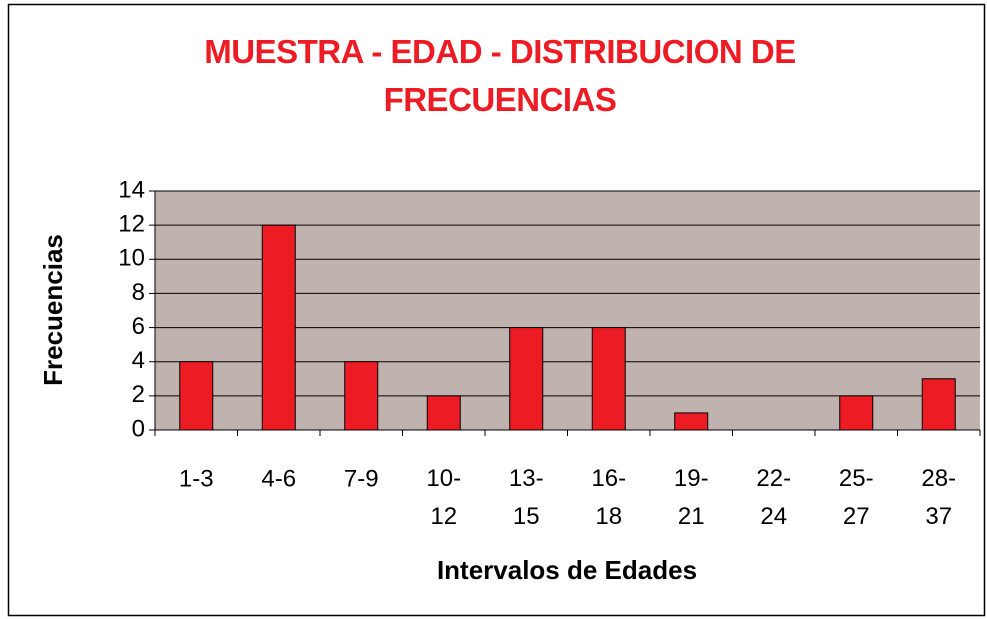  Describe the element at coordinates (691, 497) in the screenshot. I see `x-tick-label: 19-21` at that location.